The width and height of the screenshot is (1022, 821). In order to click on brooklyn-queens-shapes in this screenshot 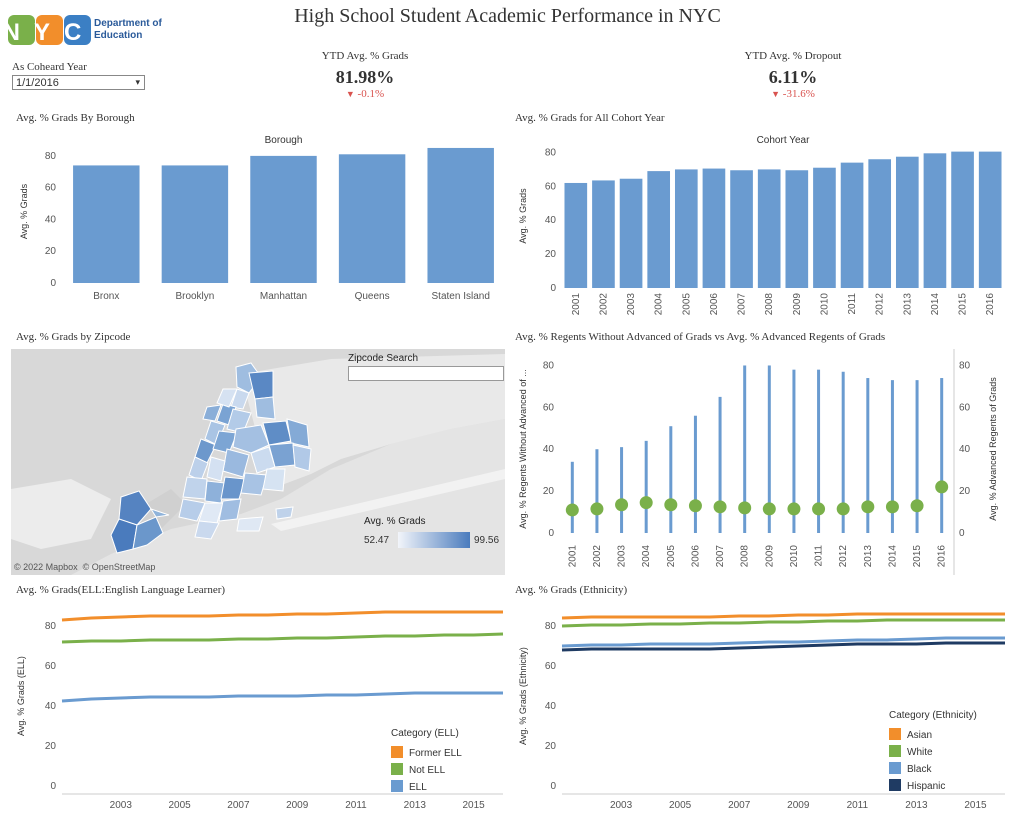, I will do `click(245, 479)`.